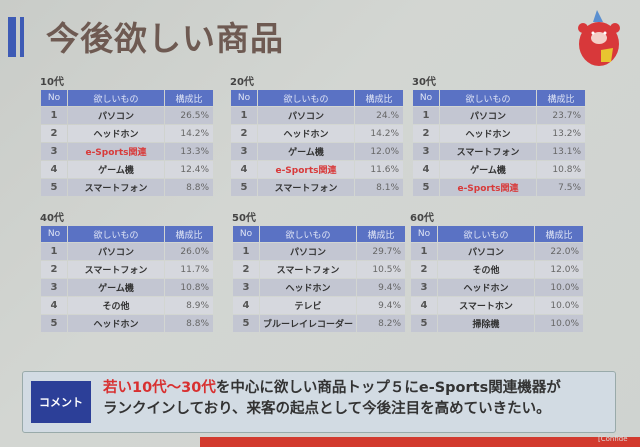 The image size is (640, 447). I want to click on comment-line2: ランクインしており、来客の起点として今後注目を高めていきたい。, so click(327, 409).